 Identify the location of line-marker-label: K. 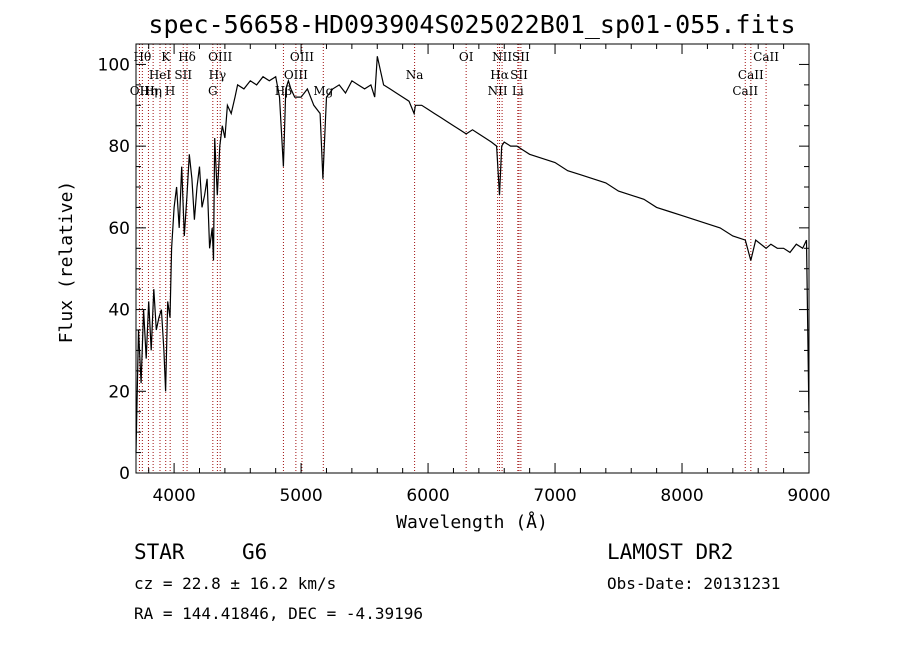
(166, 57).